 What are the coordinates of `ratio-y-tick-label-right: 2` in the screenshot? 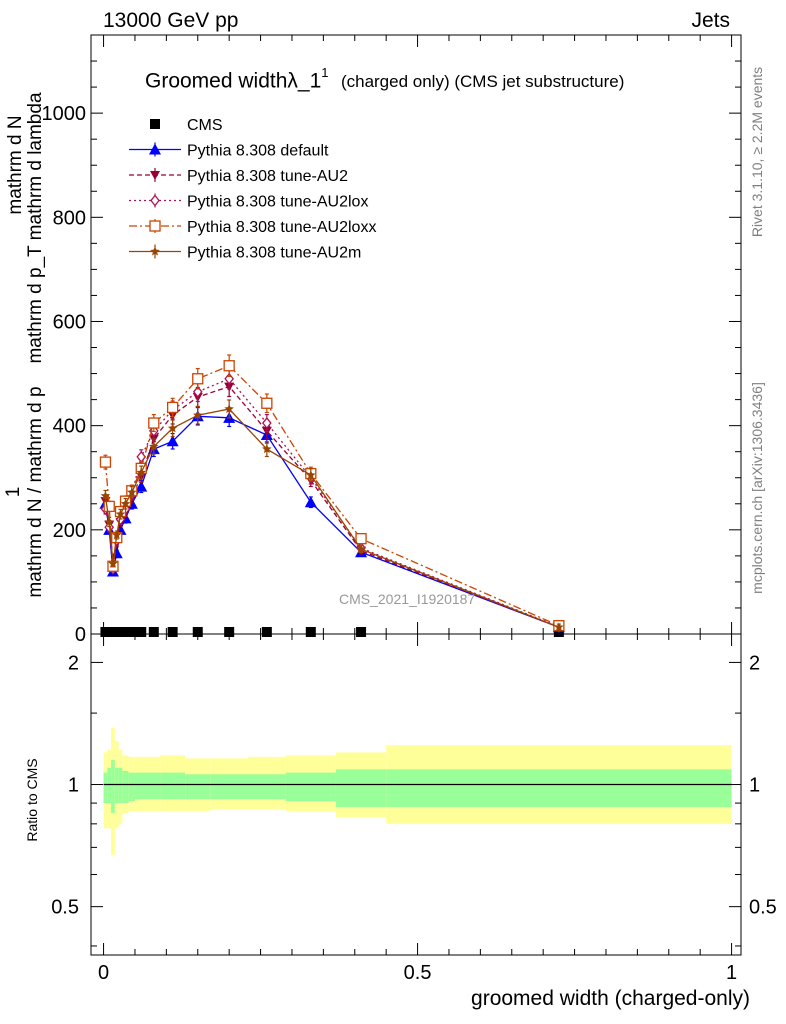 It's located at (754, 663).